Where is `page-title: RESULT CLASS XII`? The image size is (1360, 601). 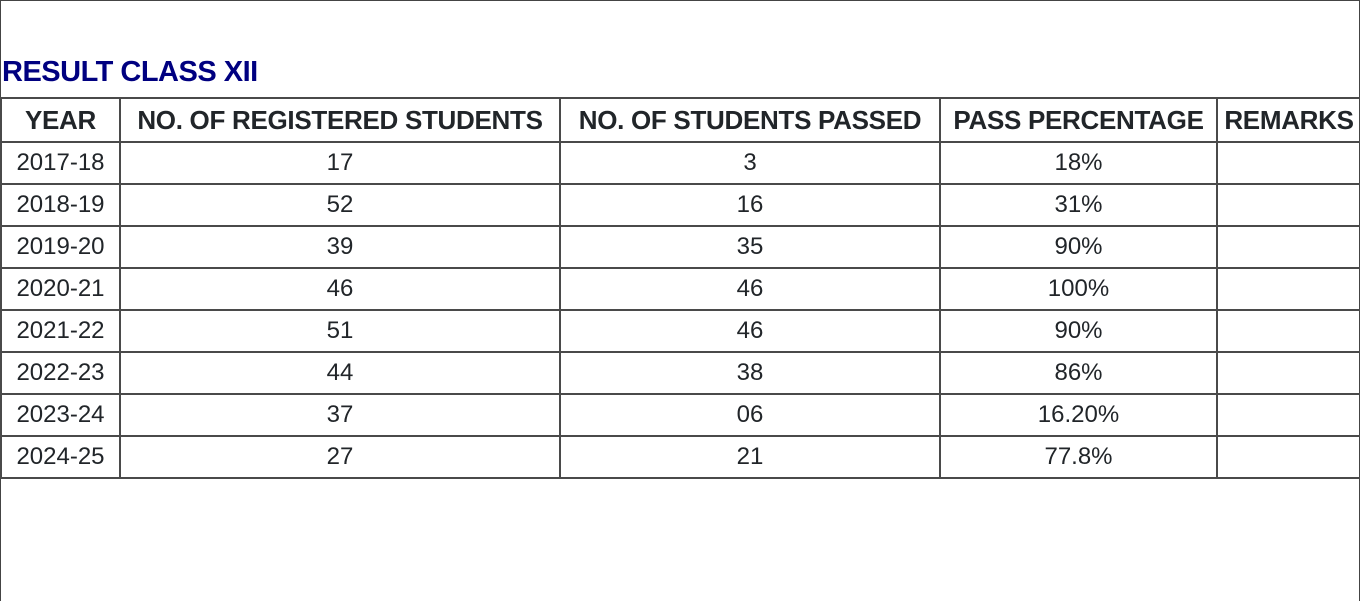 page-title: RESULT CLASS XII is located at coordinates (130, 72).